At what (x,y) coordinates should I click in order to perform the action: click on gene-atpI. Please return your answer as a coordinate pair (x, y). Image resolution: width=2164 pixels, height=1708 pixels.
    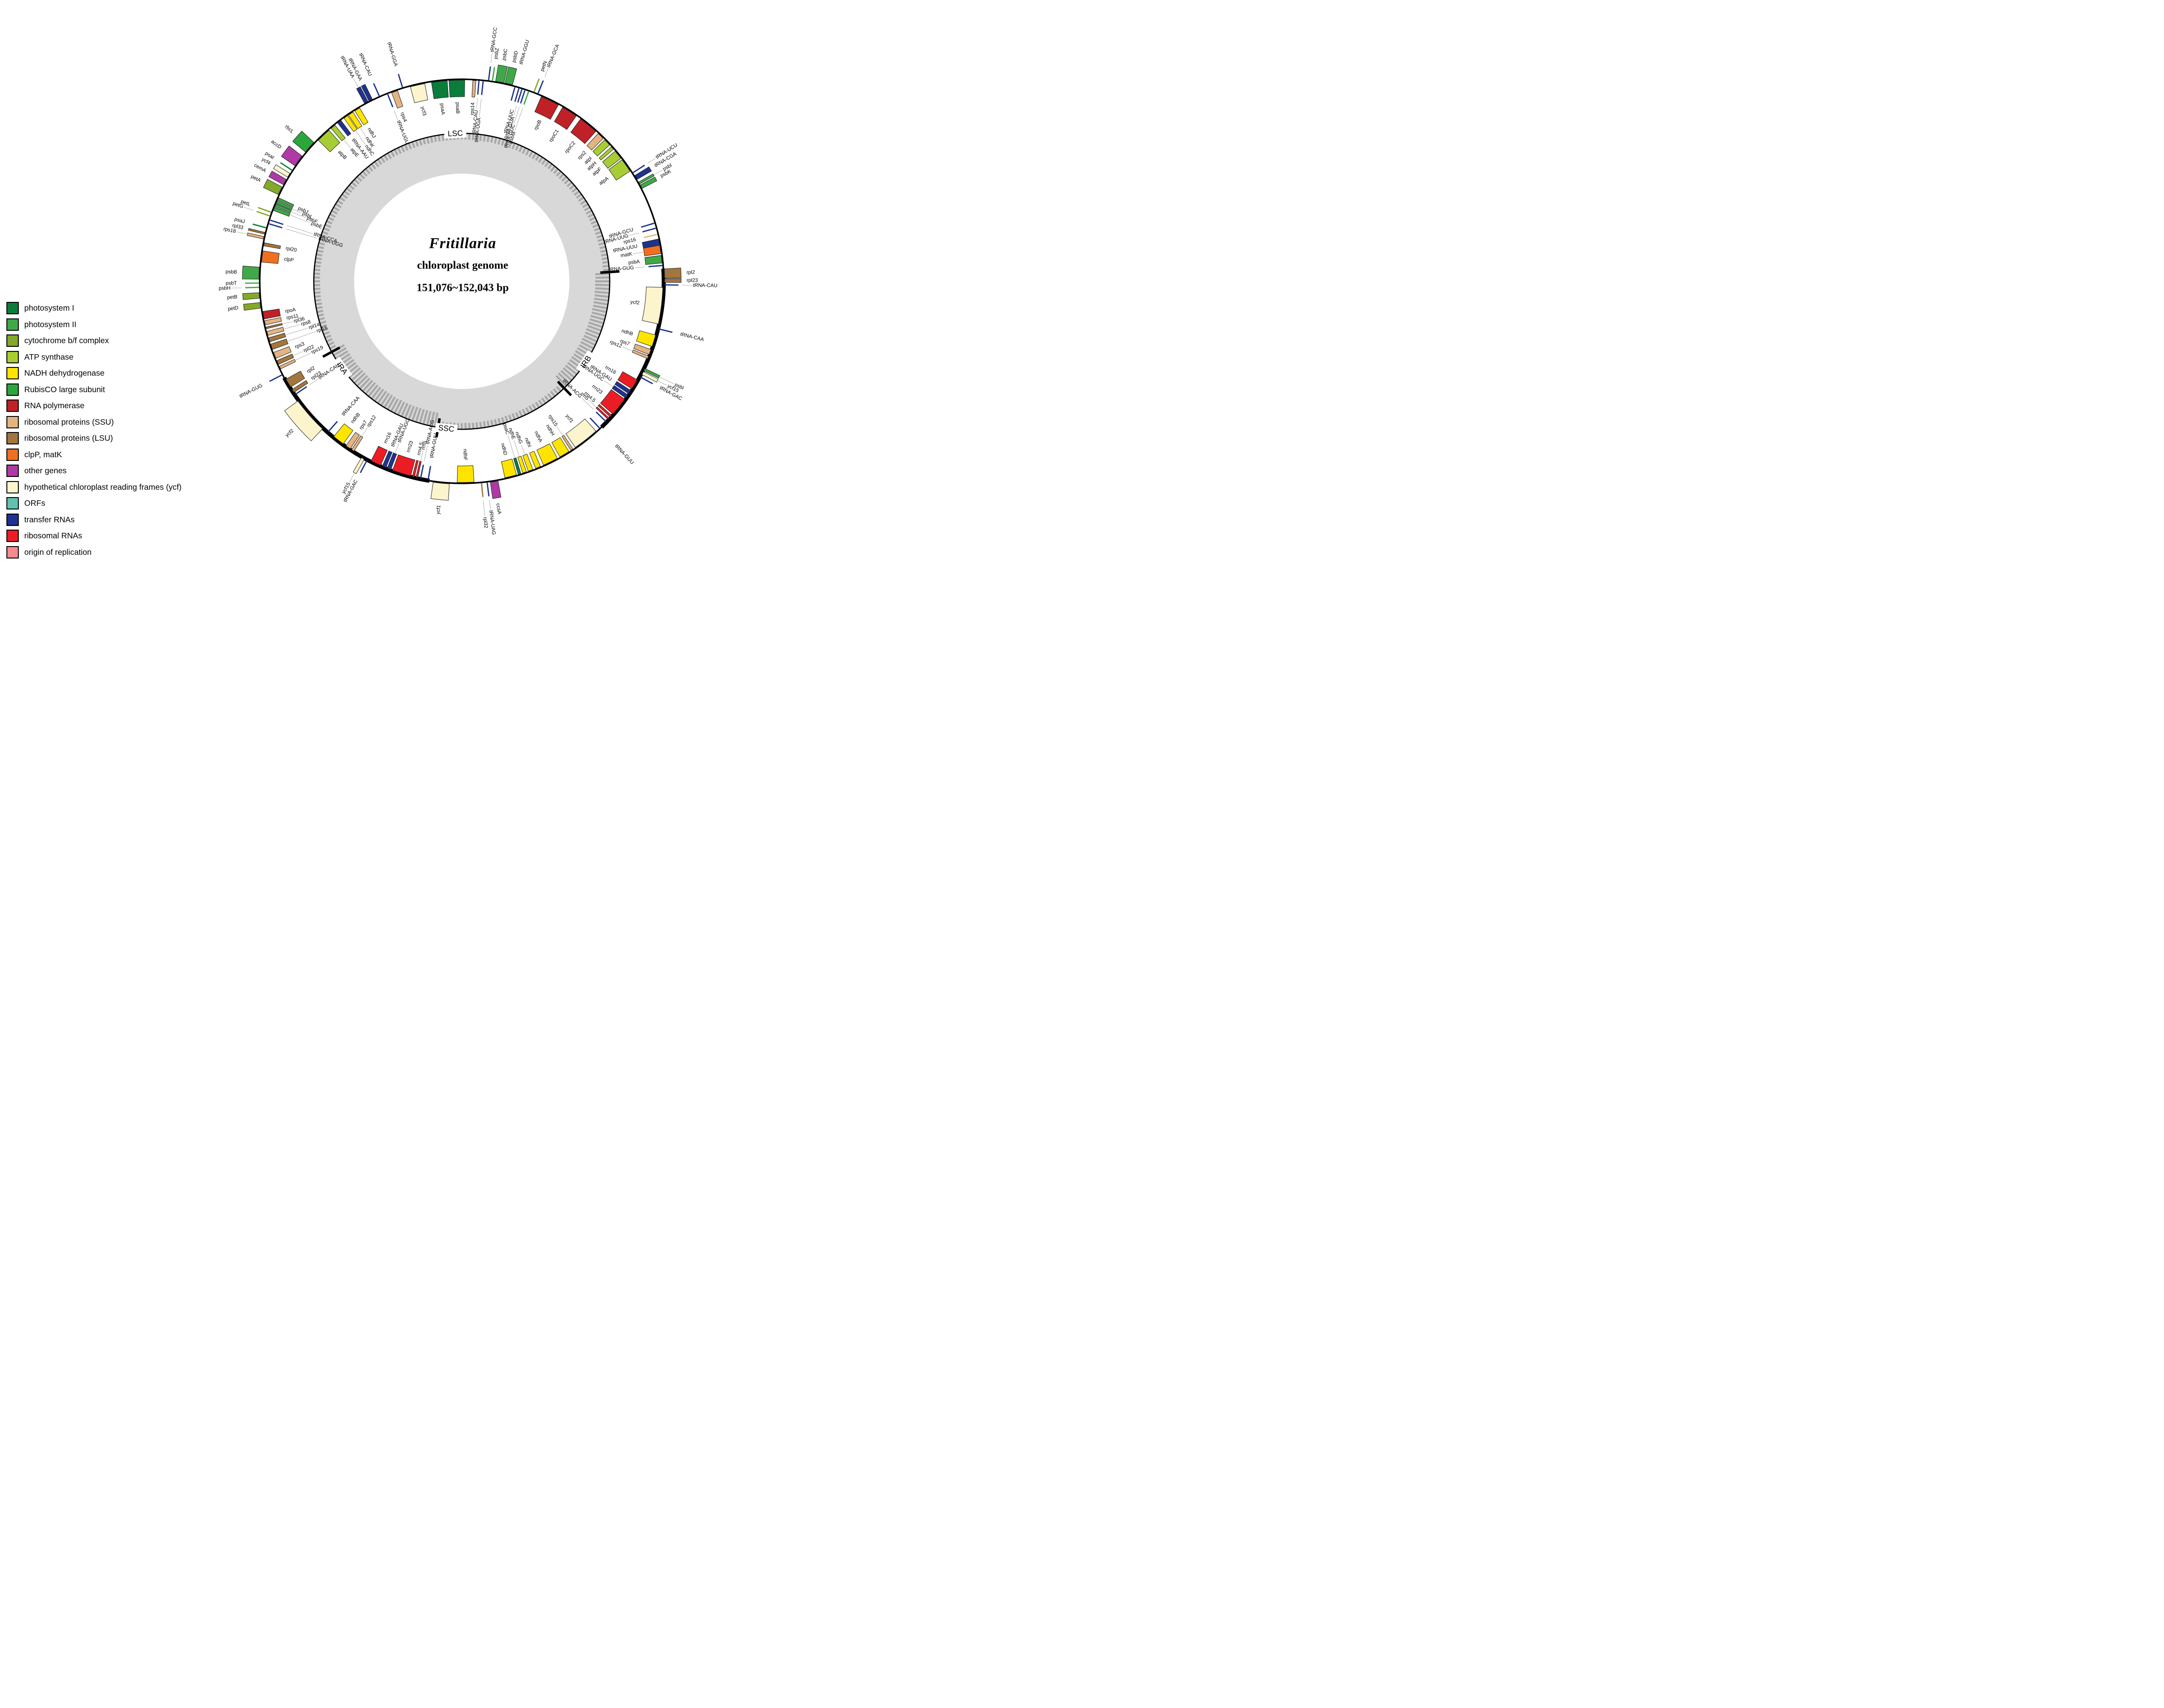
    Looking at the image, I should click on (601, 148).